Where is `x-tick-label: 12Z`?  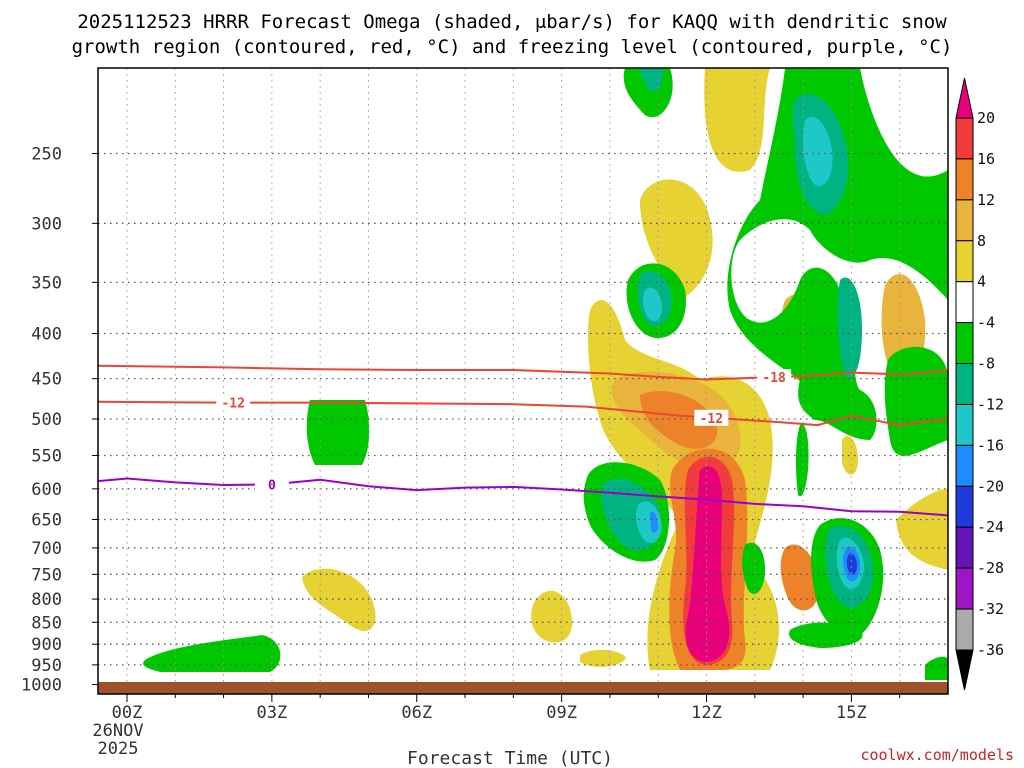 x-tick-label: 12Z is located at coordinates (706, 713).